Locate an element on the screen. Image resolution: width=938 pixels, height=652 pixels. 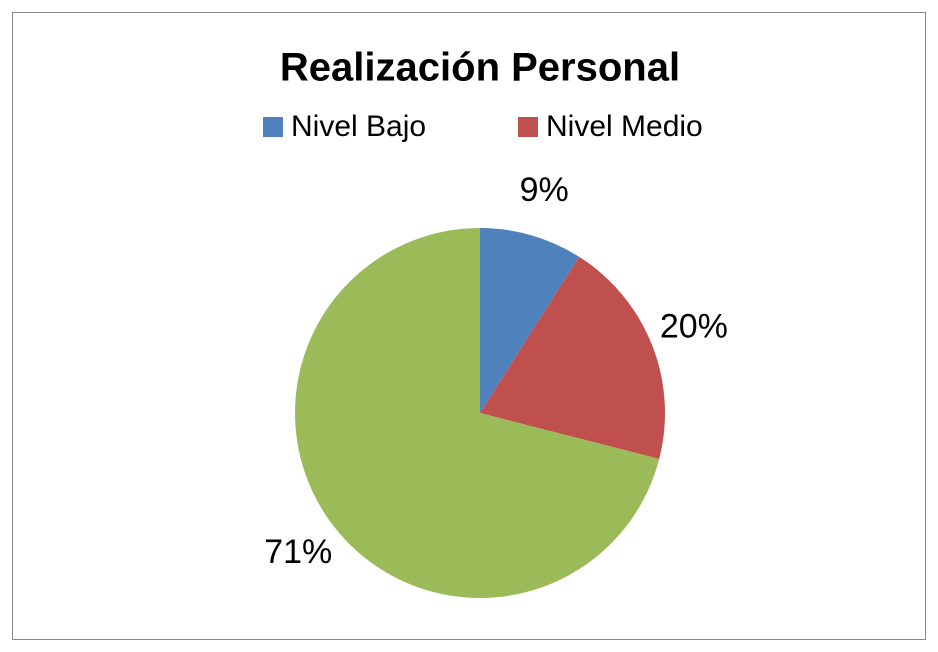
data-label: 9% is located at coordinates (544, 190).